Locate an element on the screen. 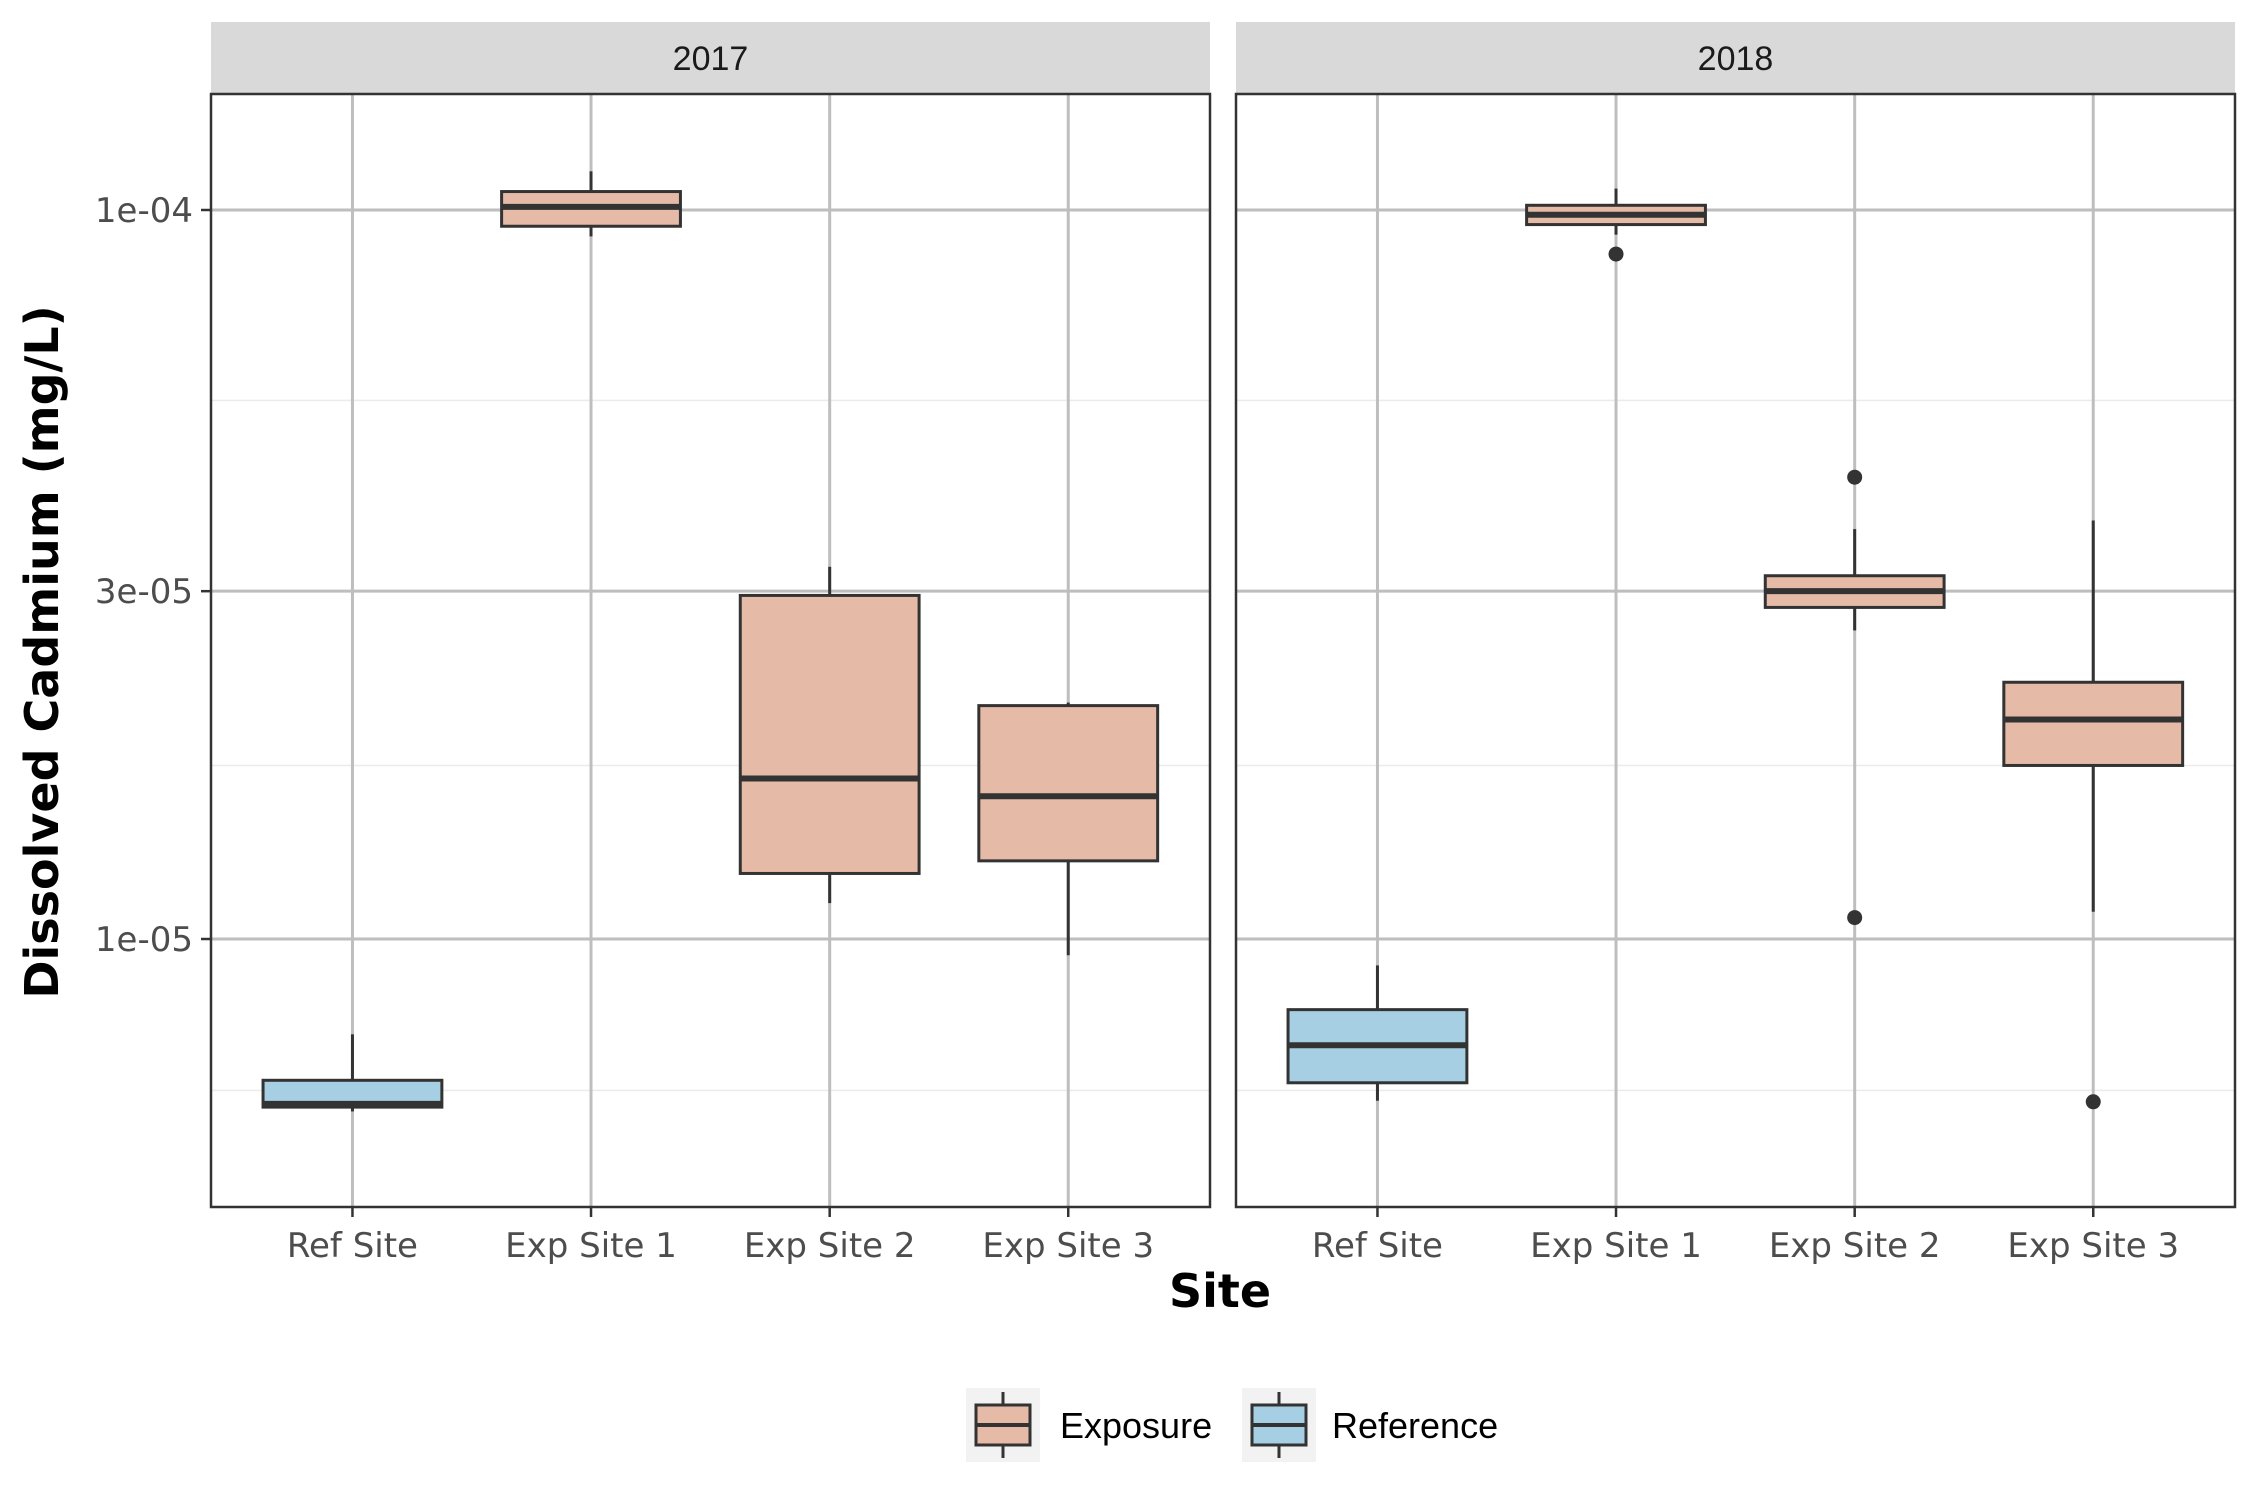 The height and width of the screenshot is (1500, 2250). facet-strip-label: 2017 is located at coordinates (711, 59).